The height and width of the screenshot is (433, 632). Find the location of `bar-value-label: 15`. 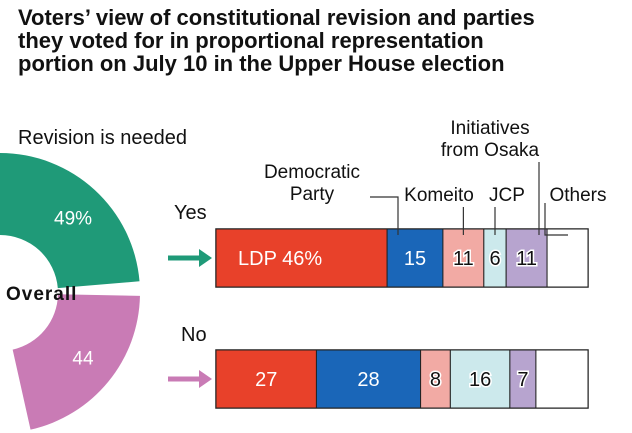

bar-value-label: 15 is located at coordinates (415, 259).